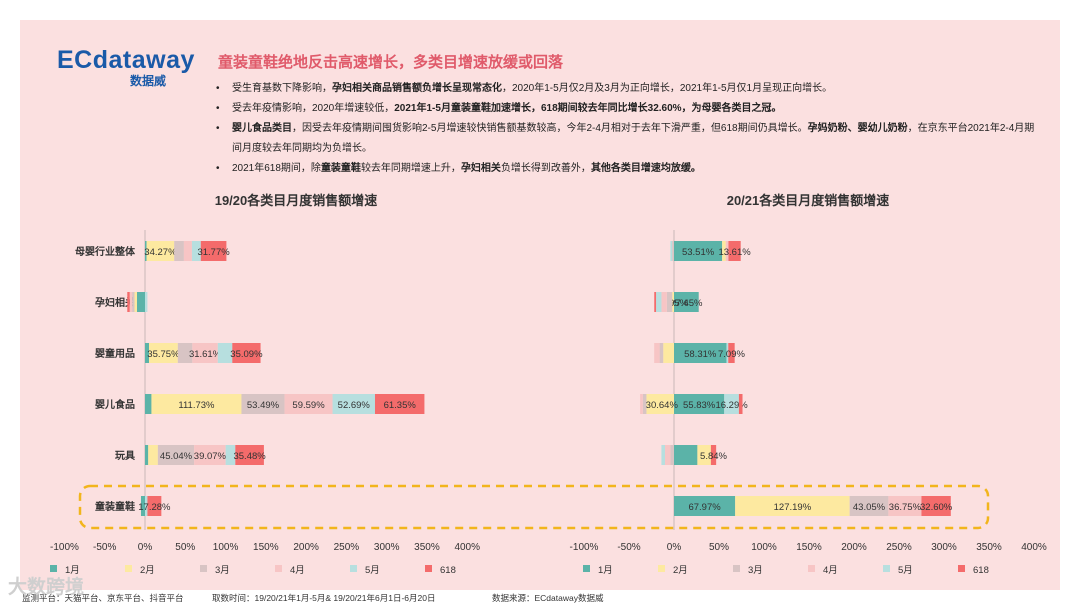  I want to click on data-label: 67.97%, so click(704, 507).